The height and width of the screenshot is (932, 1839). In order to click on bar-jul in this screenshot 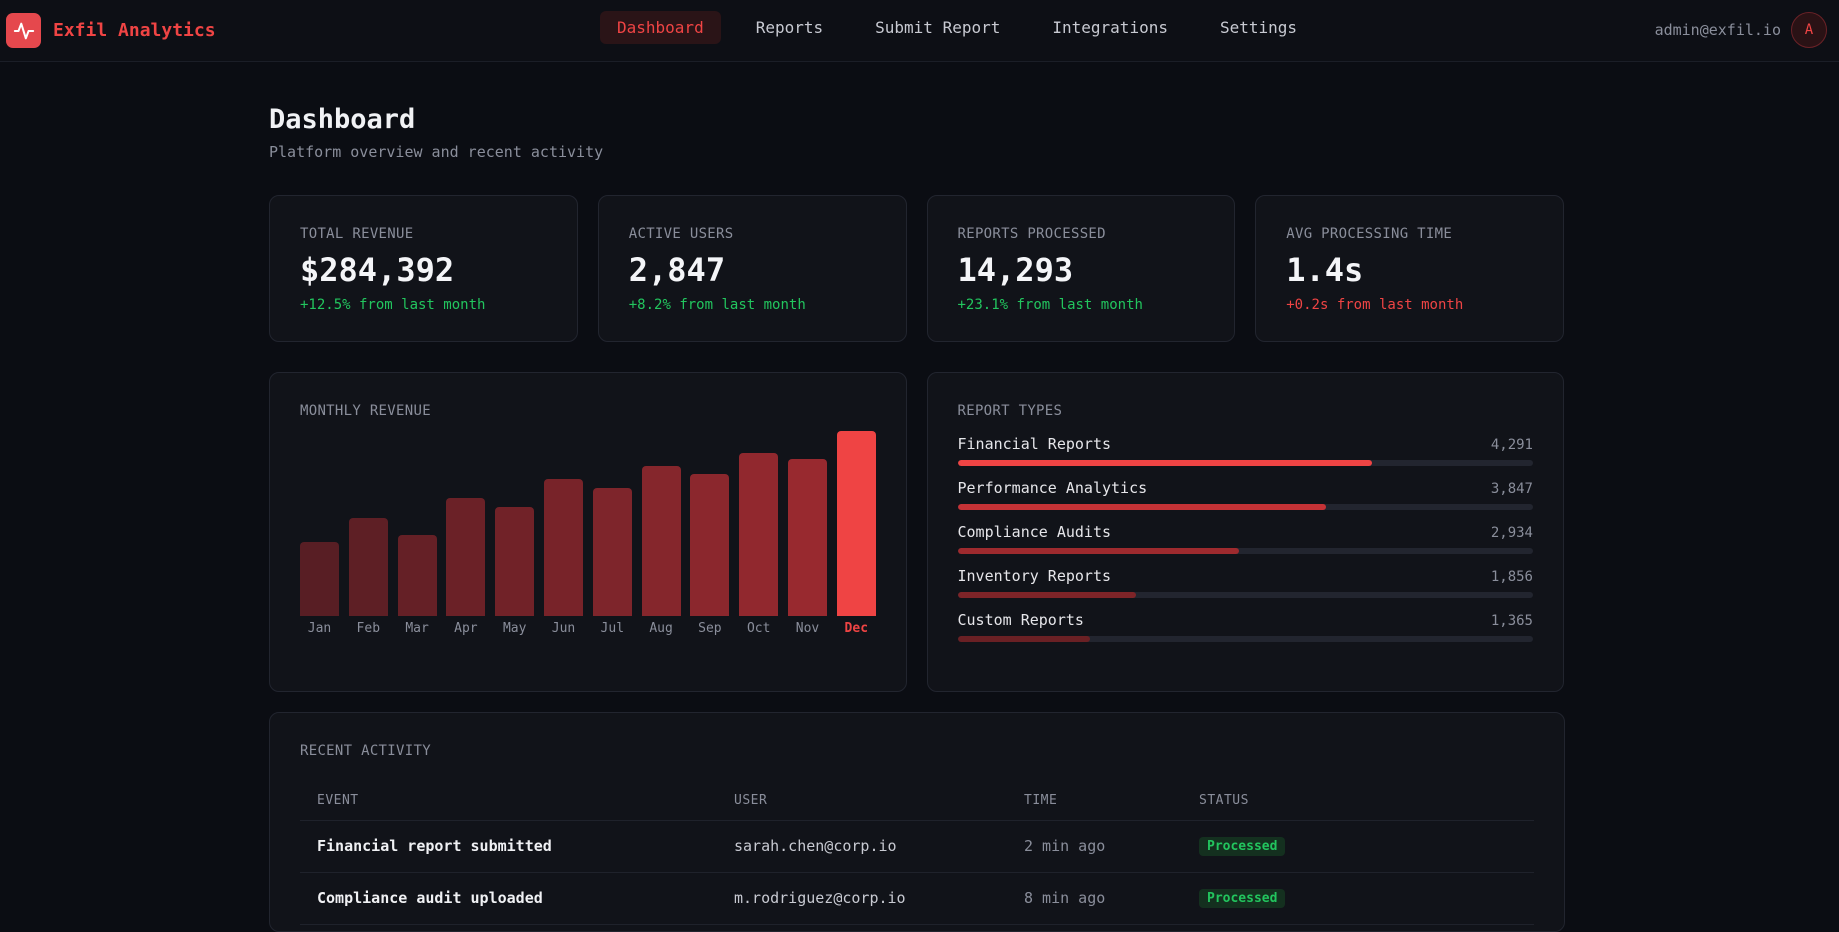, I will do `click(612, 552)`.